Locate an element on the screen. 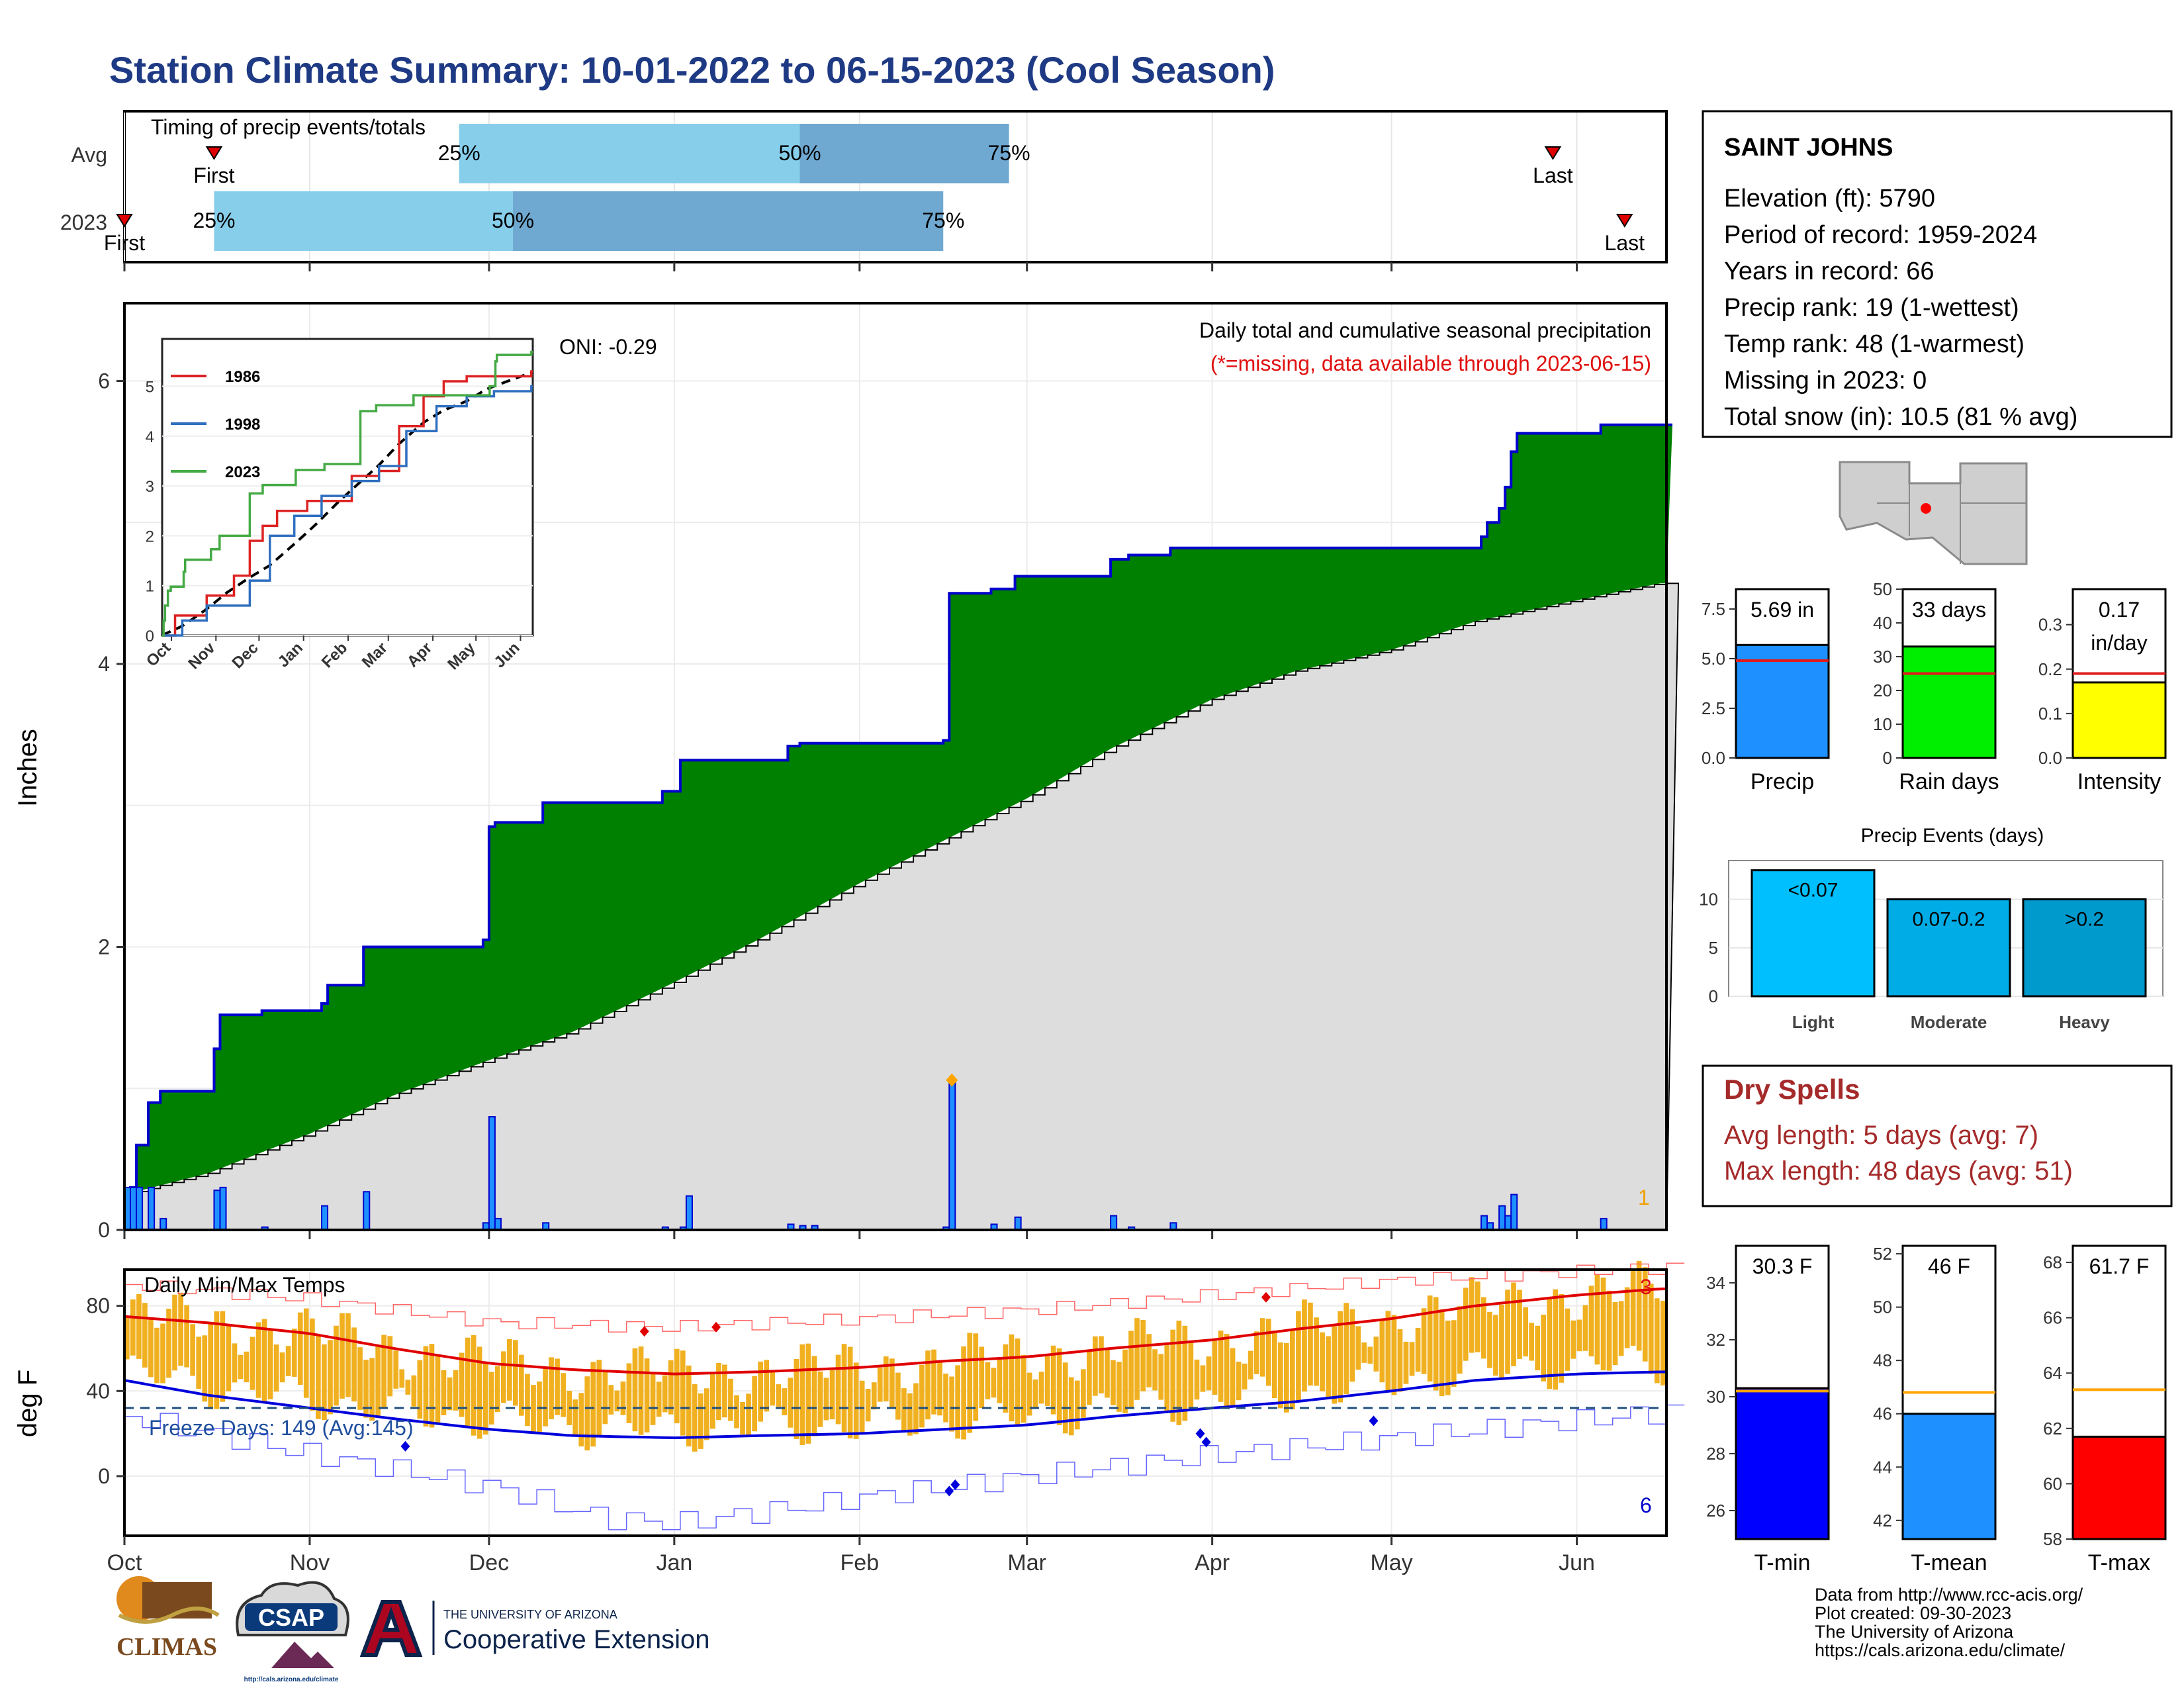 The width and height of the screenshot is (2184, 1688). temp-record-low-marker is located at coordinates (1374, 1421).